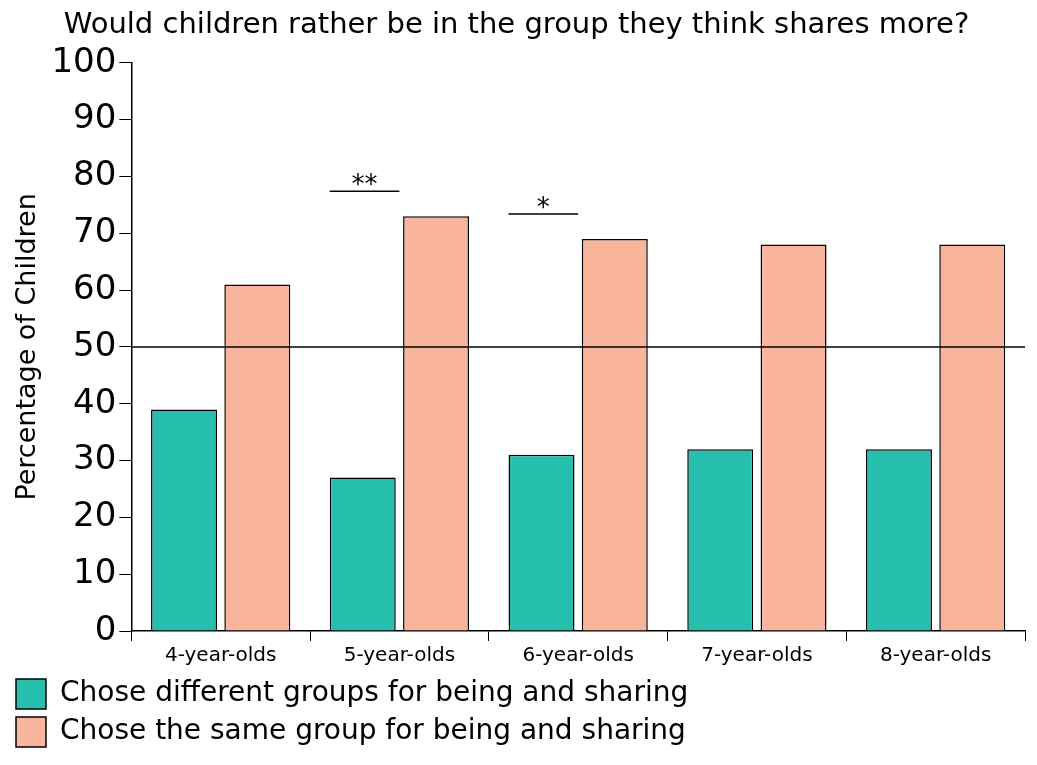 The width and height of the screenshot is (1037, 765). I want to click on y-tick-label: 50, so click(95, 343).